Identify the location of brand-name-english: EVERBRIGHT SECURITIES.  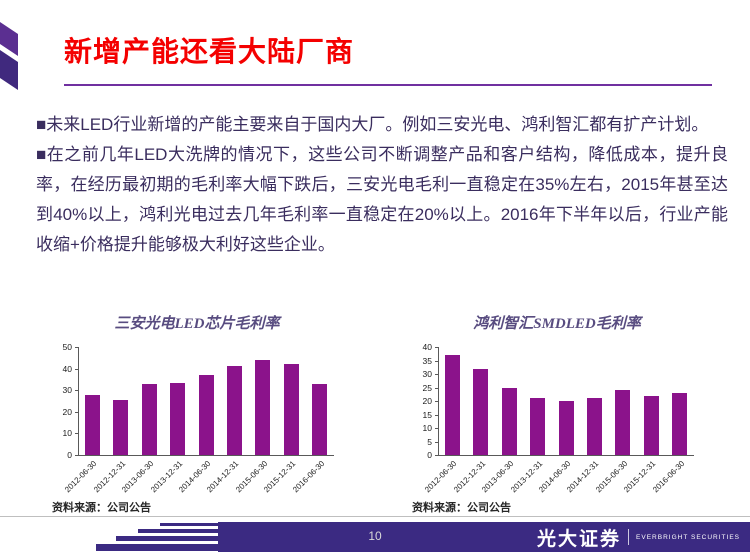
(688, 537).